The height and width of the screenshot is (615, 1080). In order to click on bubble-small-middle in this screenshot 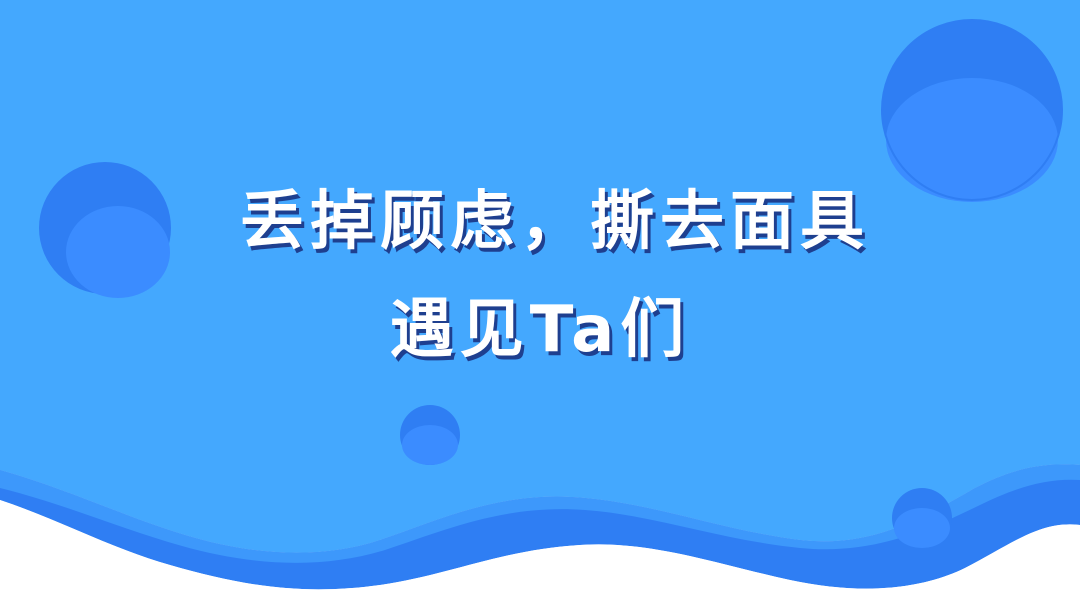, I will do `click(430, 435)`.